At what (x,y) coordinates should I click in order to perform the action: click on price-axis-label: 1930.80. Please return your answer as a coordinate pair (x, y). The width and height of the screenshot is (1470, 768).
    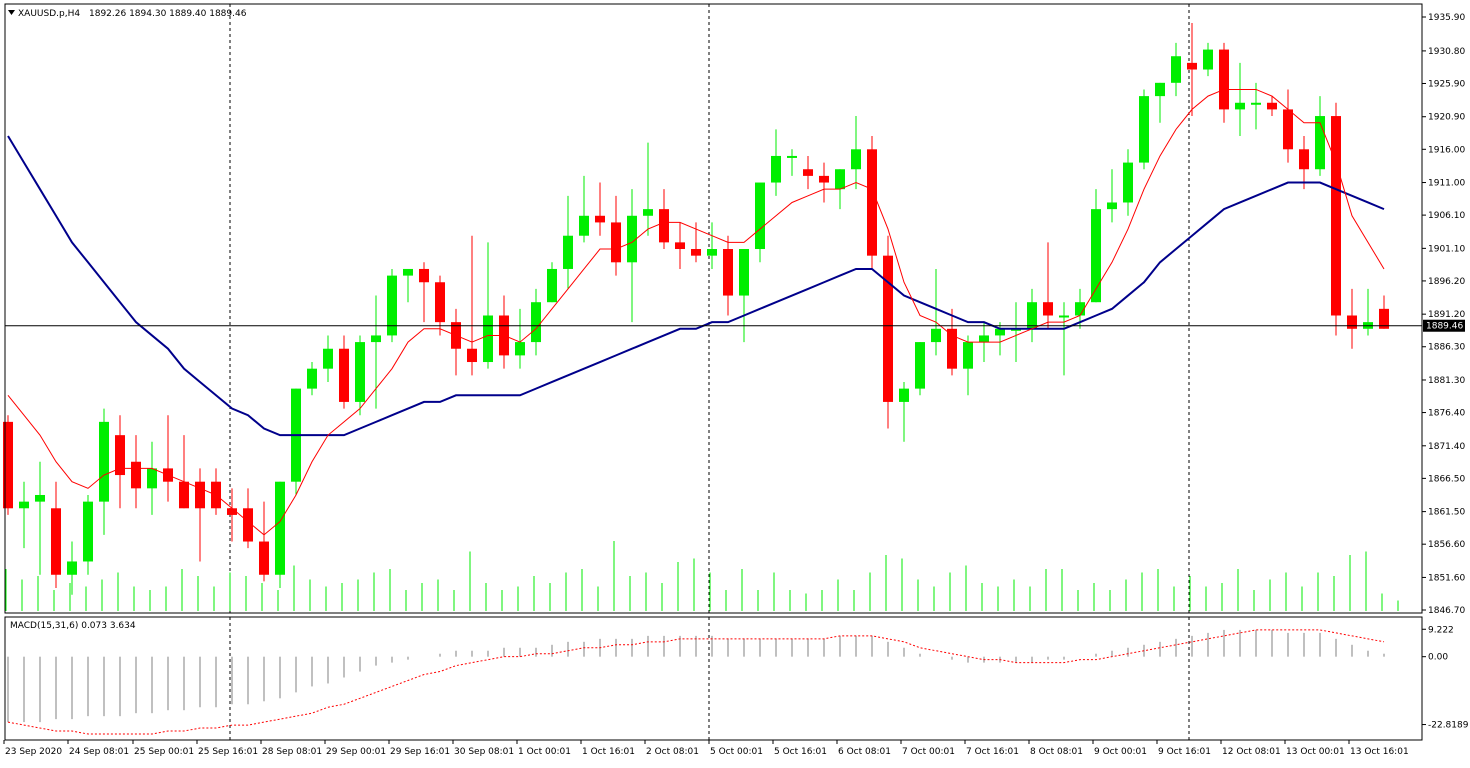
    Looking at the image, I should click on (1446, 52).